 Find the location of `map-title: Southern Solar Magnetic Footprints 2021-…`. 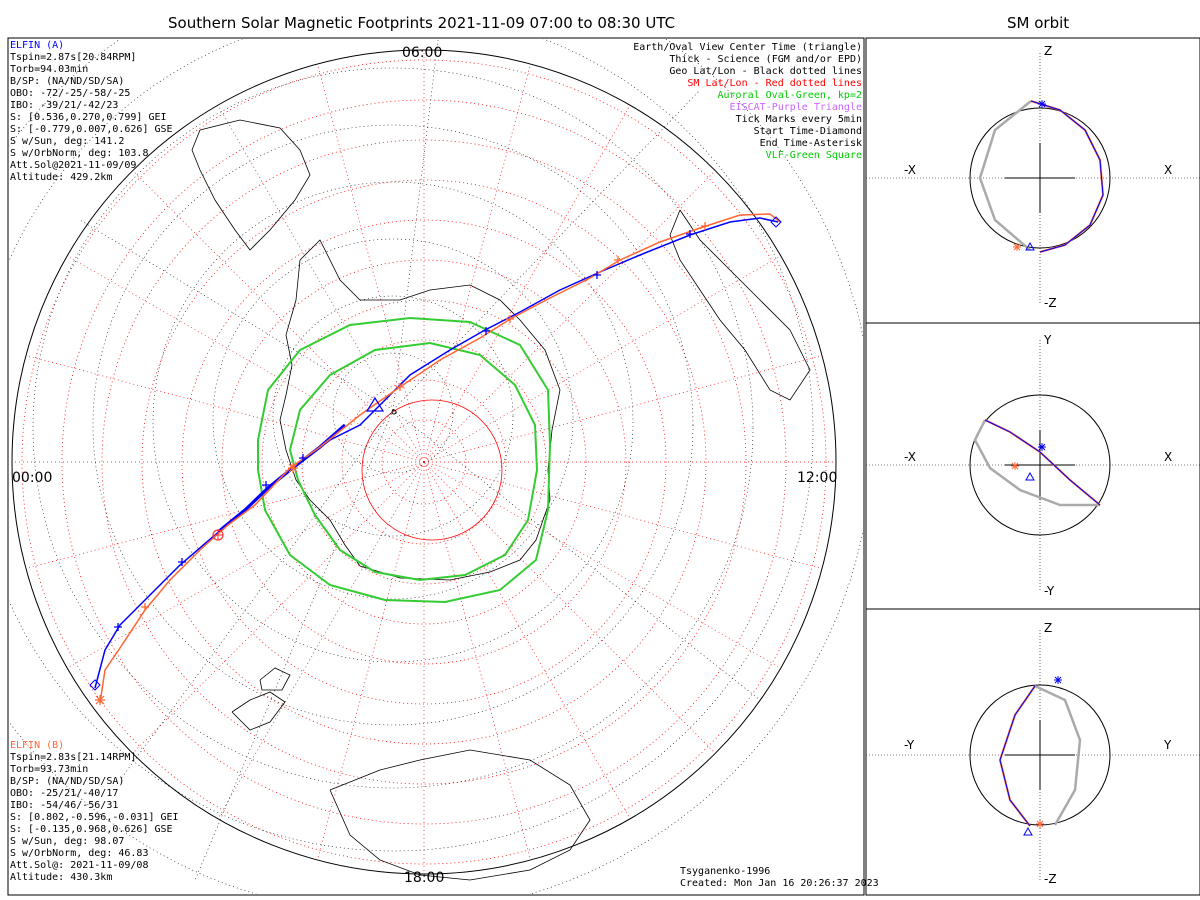

map-title: Southern Solar Magnetic Footprints 2021-… is located at coordinates (422, 23).